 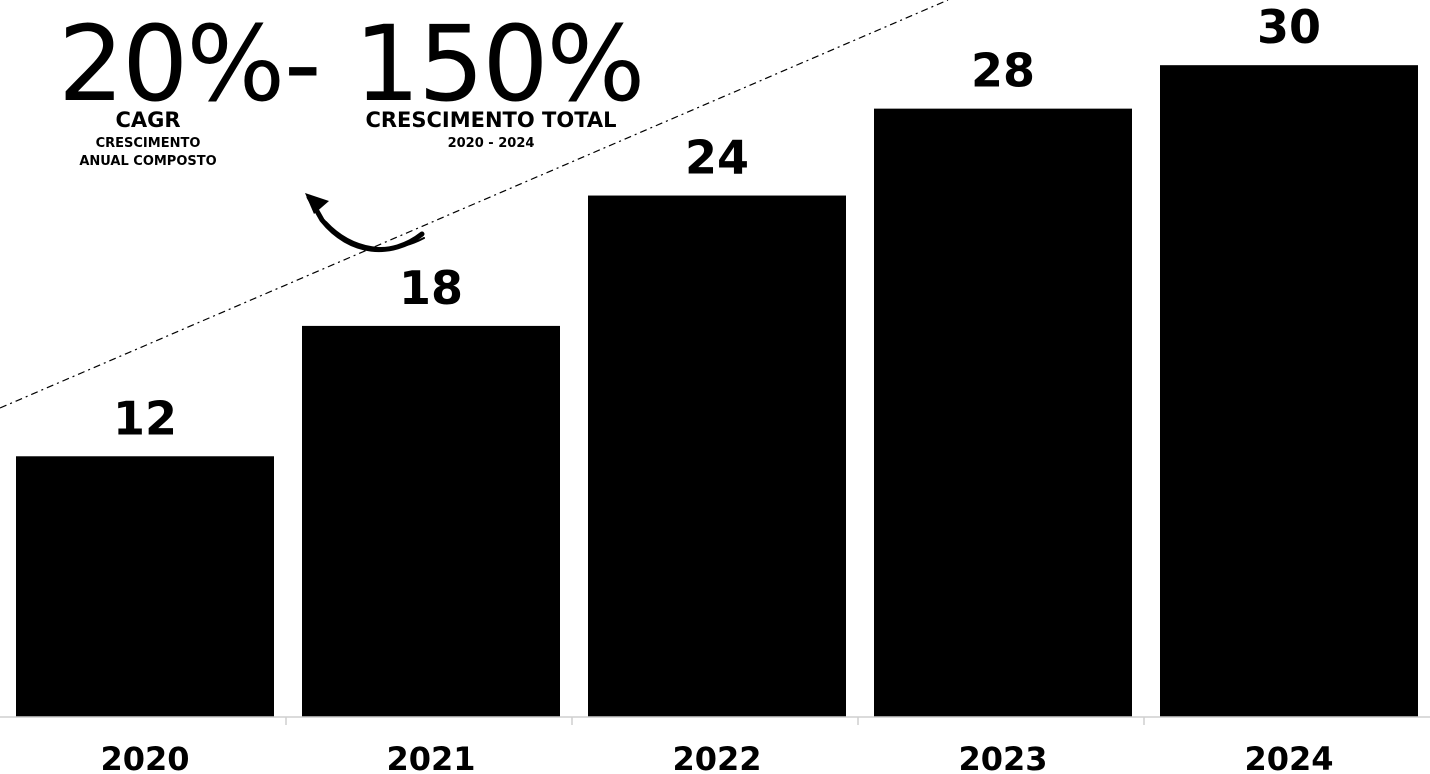 I want to click on total-growth-value: 150%, so click(x=499, y=64).